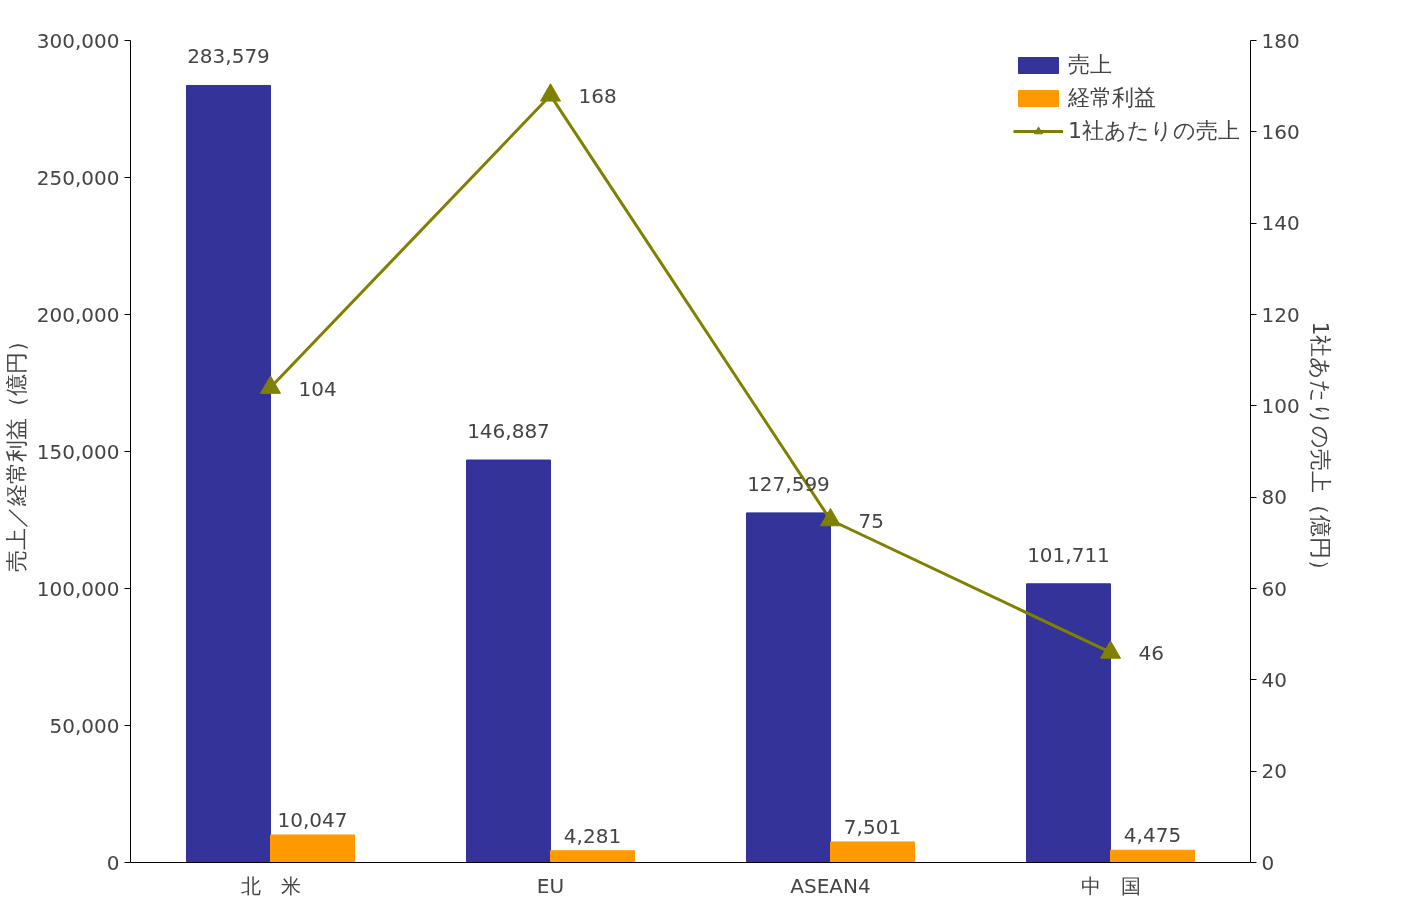 This screenshot has width=1414, height=923. Describe the element at coordinates (1154, 131) in the screenshot. I see `legend-label: 1社あたりの売上` at that location.